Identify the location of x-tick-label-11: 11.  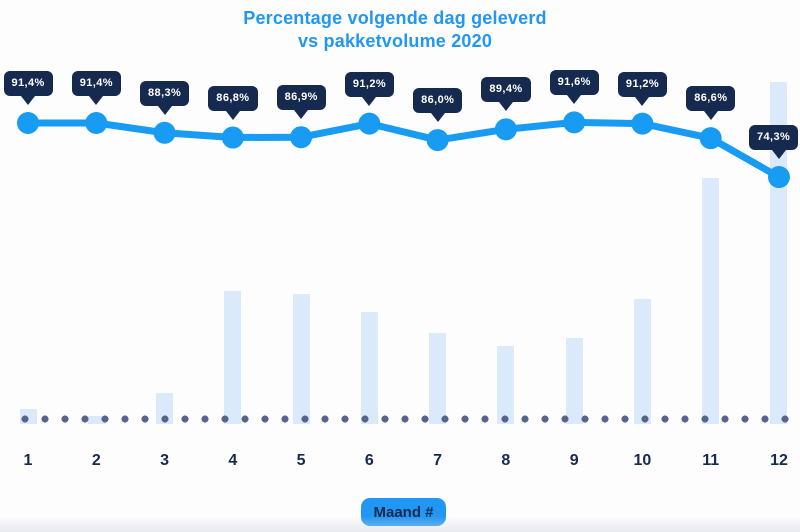
(711, 460).